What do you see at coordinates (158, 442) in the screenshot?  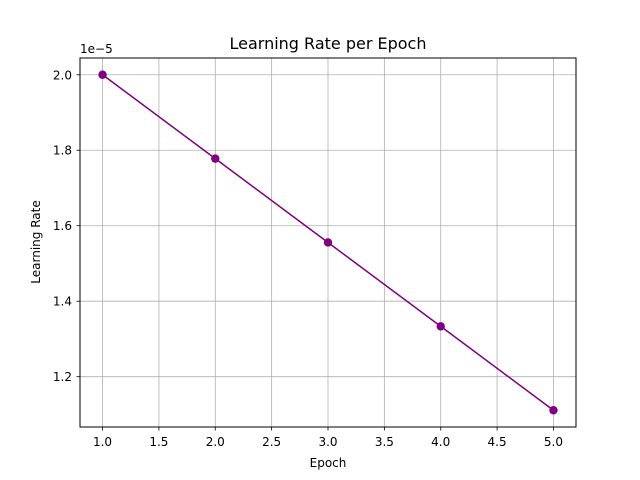 I see `x-tick-label: 1.5` at bounding box center [158, 442].